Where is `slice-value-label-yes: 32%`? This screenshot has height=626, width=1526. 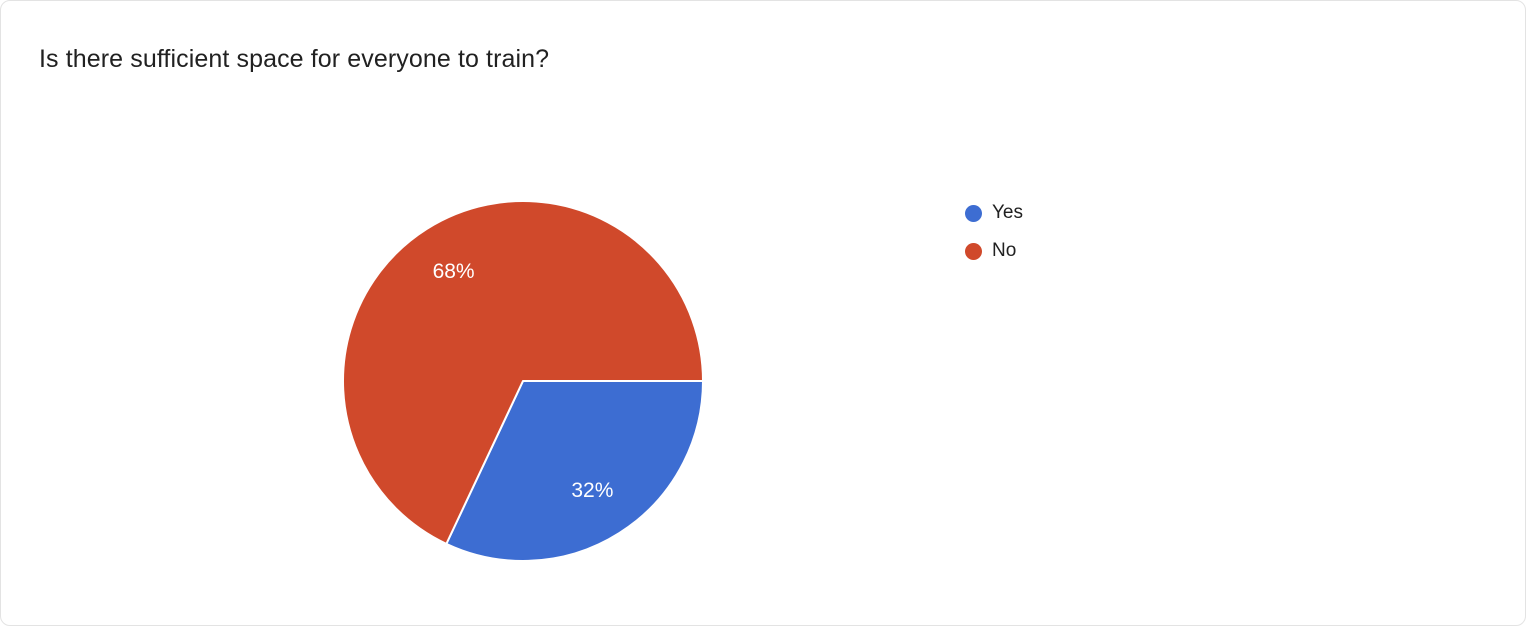
slice-value-label-yes: 32% is located at coordinates (592, 490).